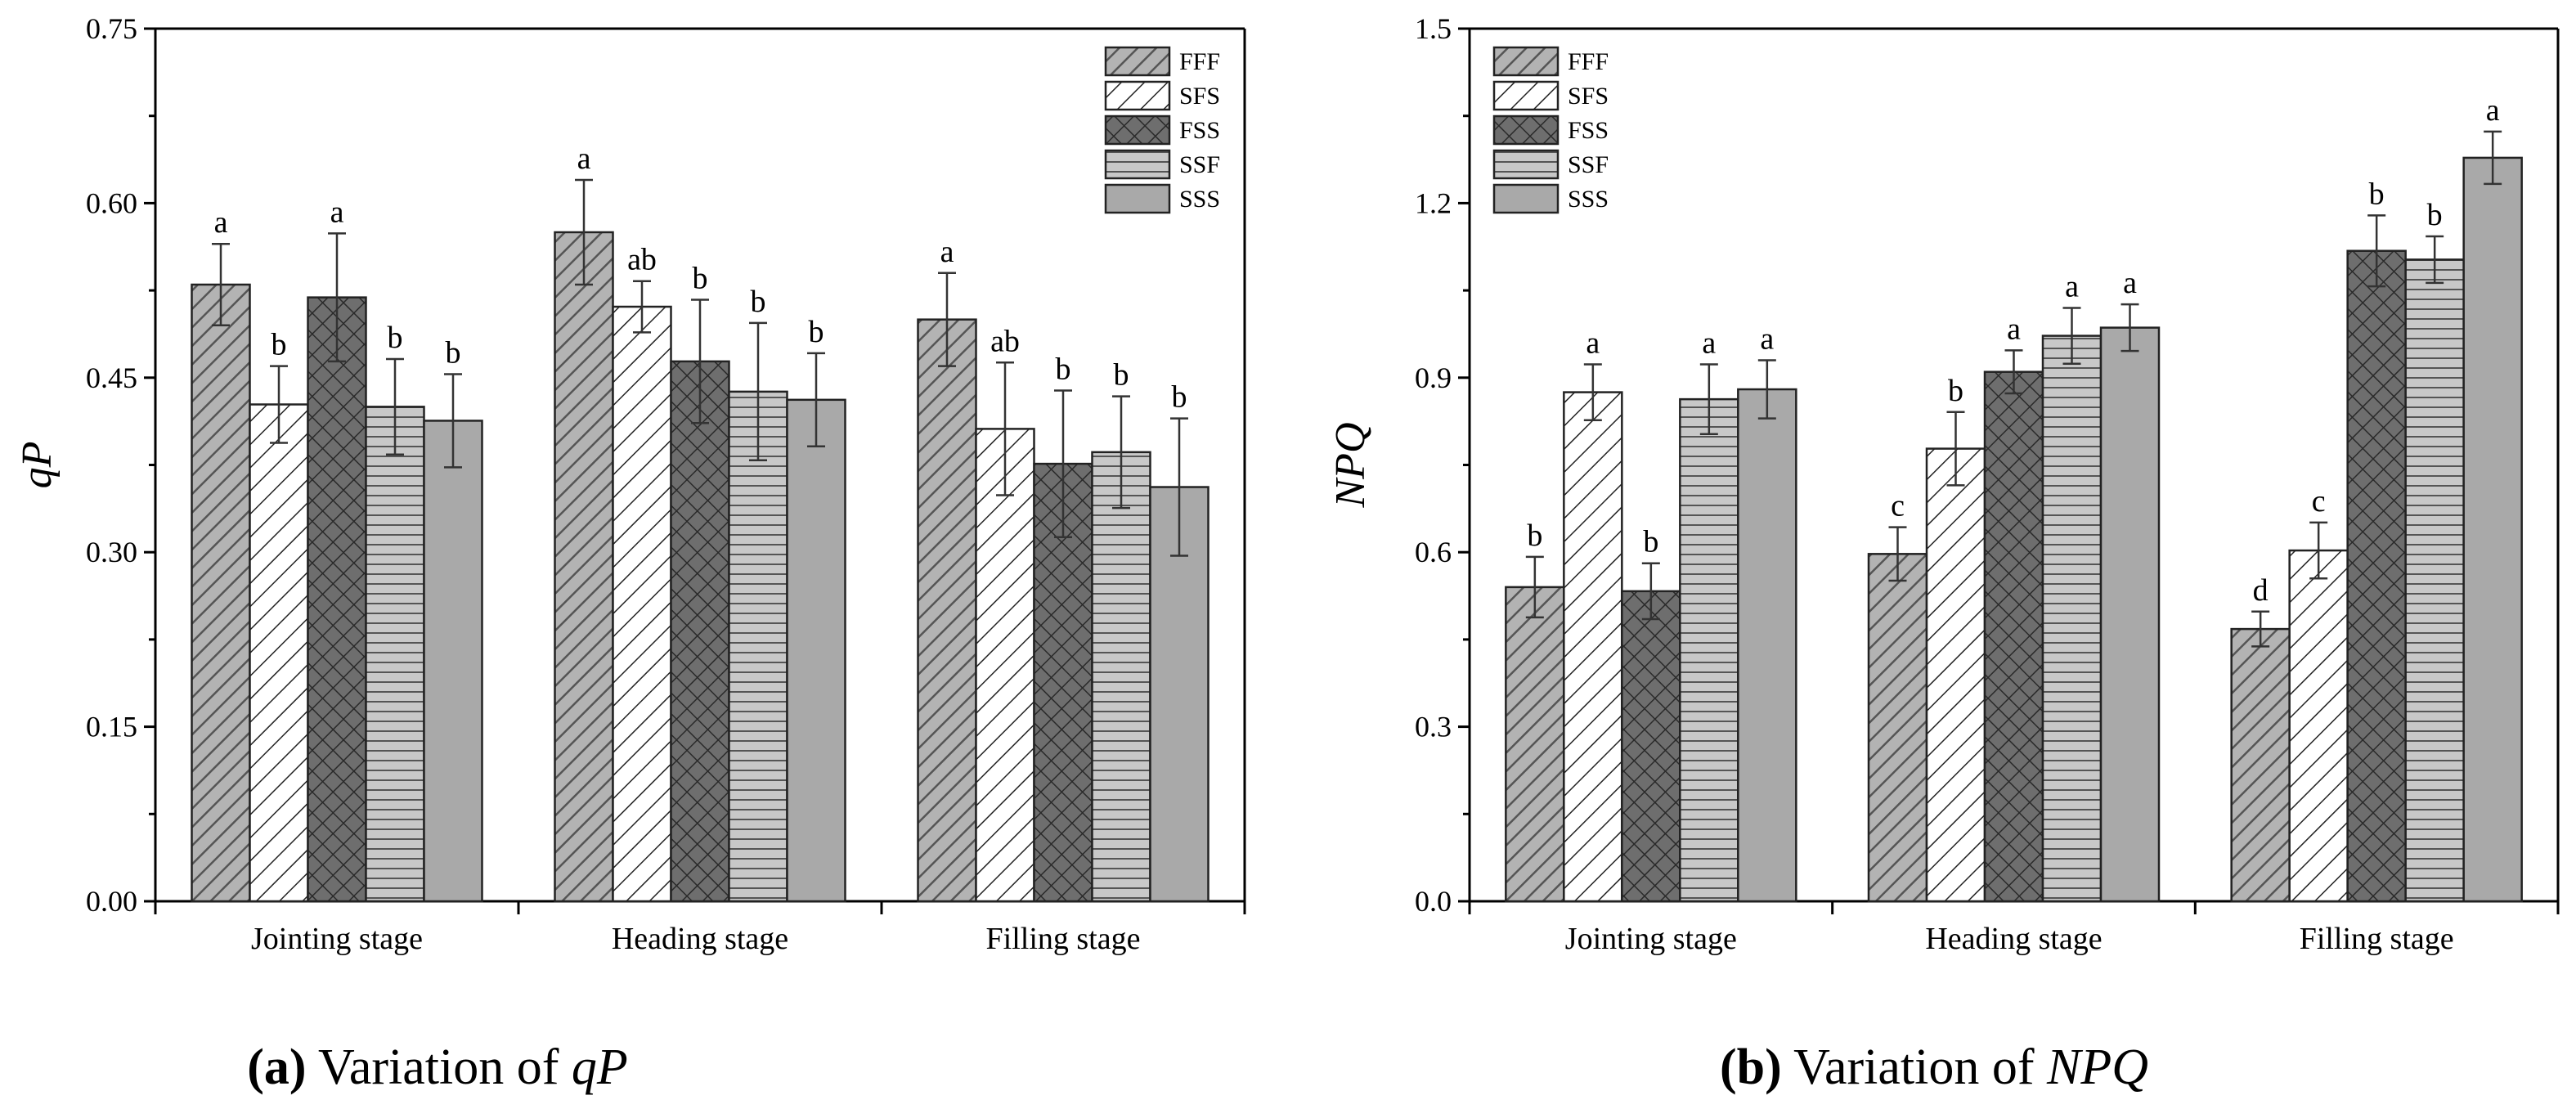 The image size is (2576, 1109). What do you see at coordinates (439, 1067) in the screenshot?
I see `caption-a-text: Variation of` at bounding box center [439, 1067].